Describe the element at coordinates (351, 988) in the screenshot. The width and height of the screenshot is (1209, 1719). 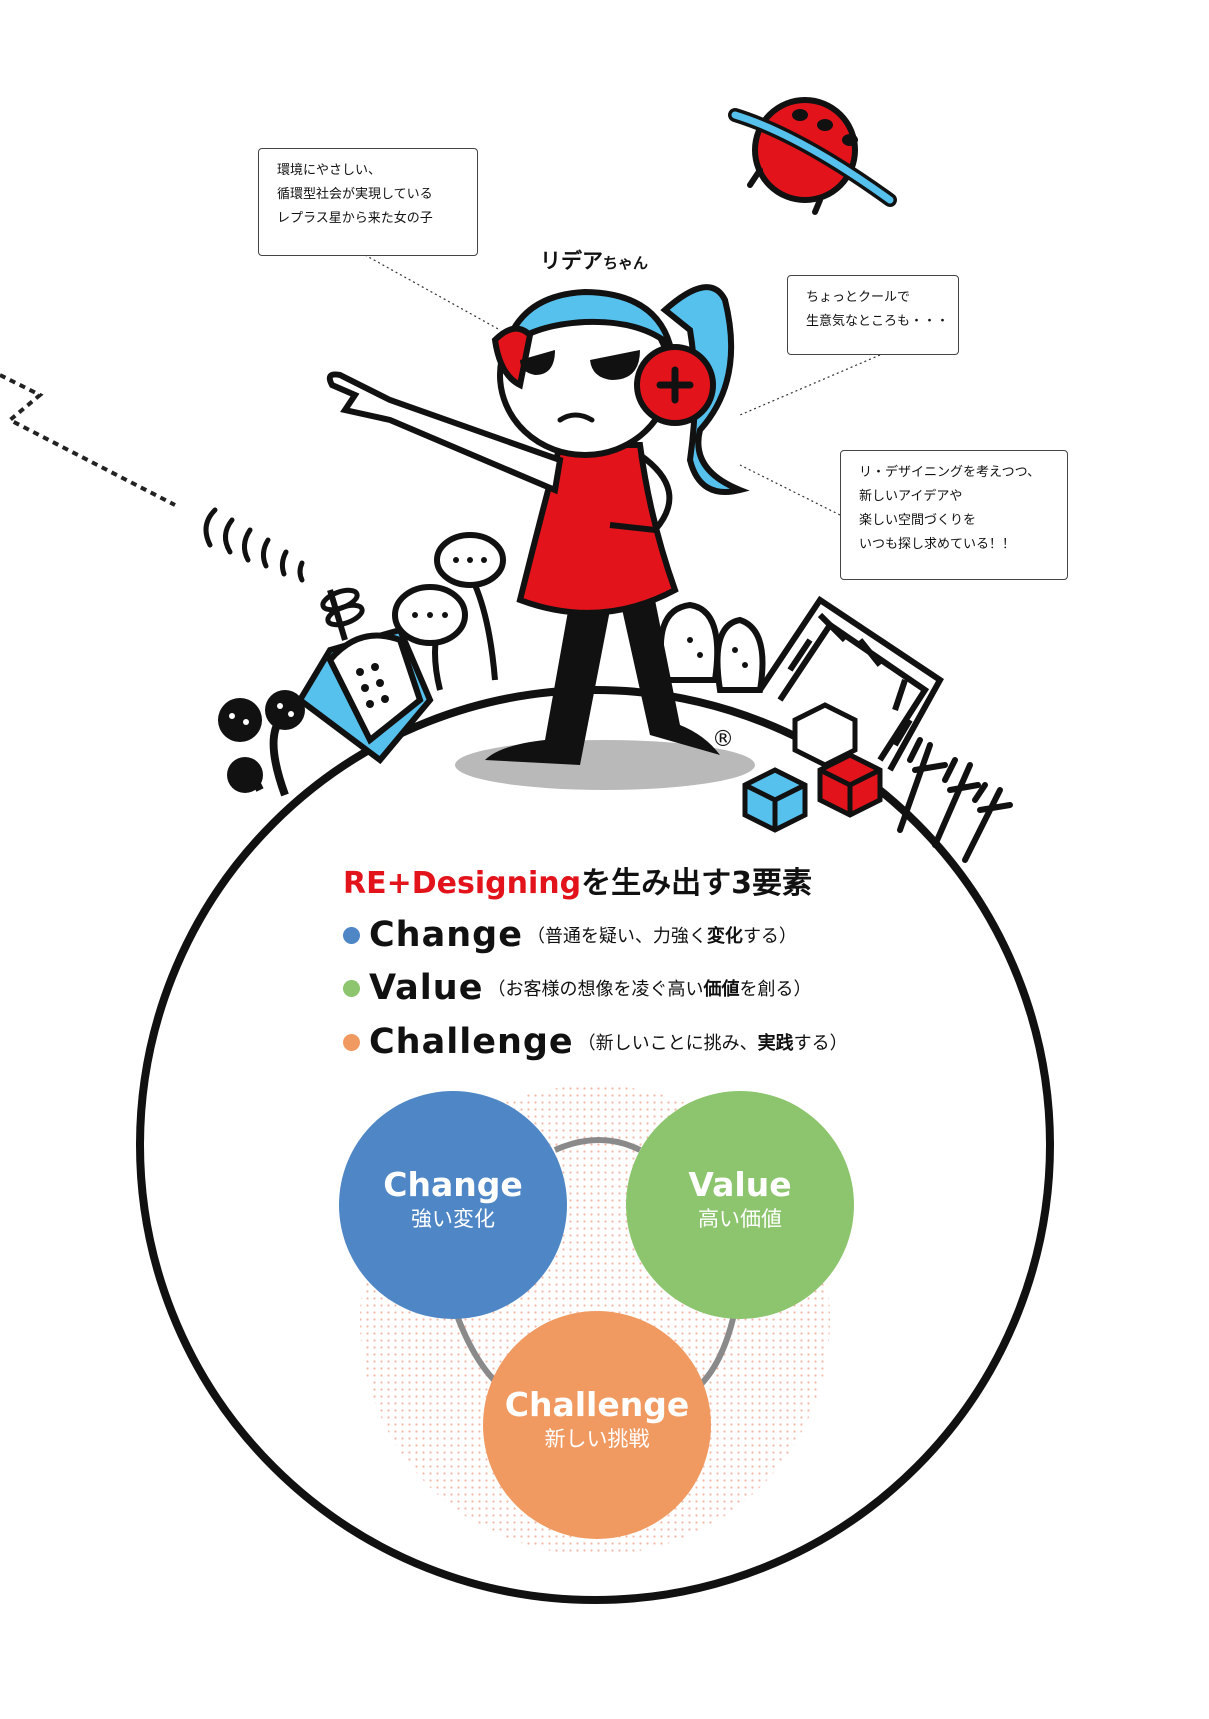
I see `value-bullet` at that location.